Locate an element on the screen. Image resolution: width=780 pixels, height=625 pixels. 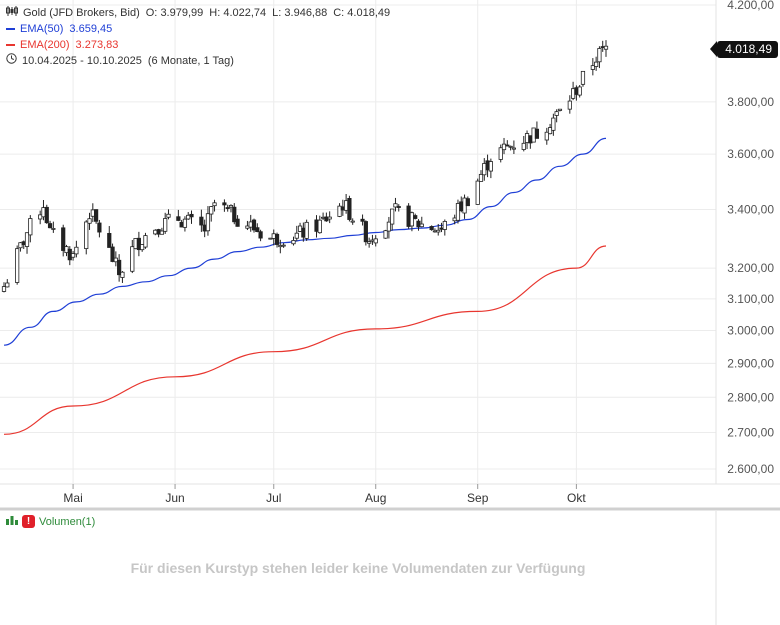
x-tick-label: Aug is located at coordinates (375, 498).